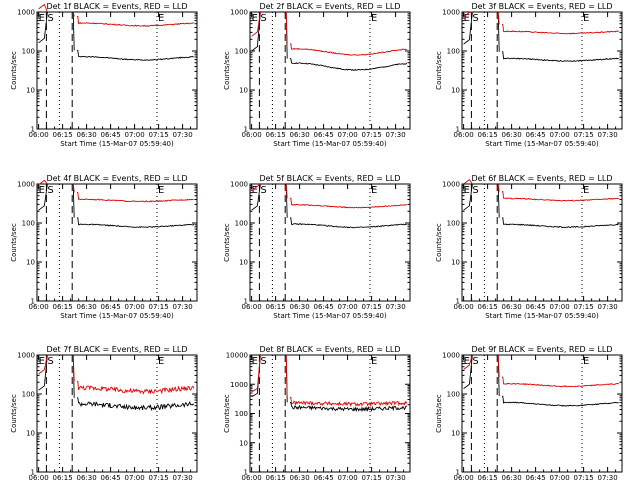 This screenshot has width=640, height=480. I want to click on panel-title: Det 6f BLACK = Events, RED = LLD, so click(541, 178).